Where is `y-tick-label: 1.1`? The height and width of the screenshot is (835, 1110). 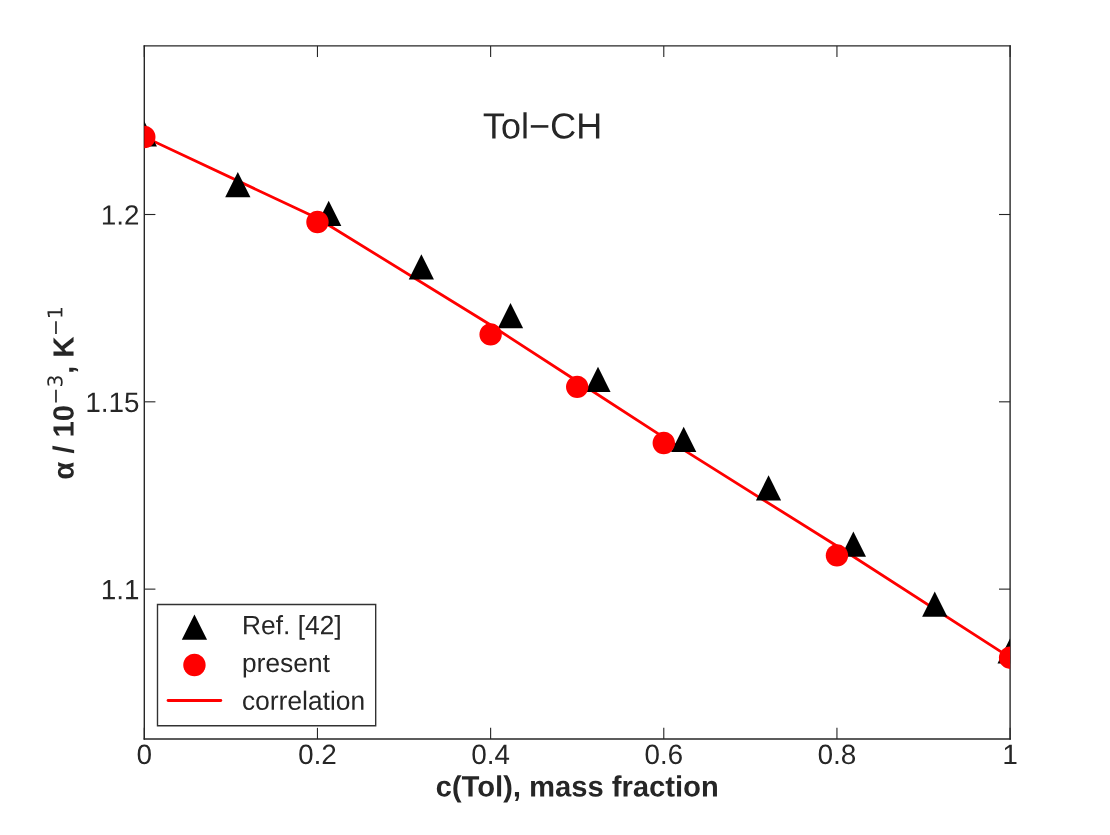 y-tick-label: 1.1 is located at coordinates (120, 590).